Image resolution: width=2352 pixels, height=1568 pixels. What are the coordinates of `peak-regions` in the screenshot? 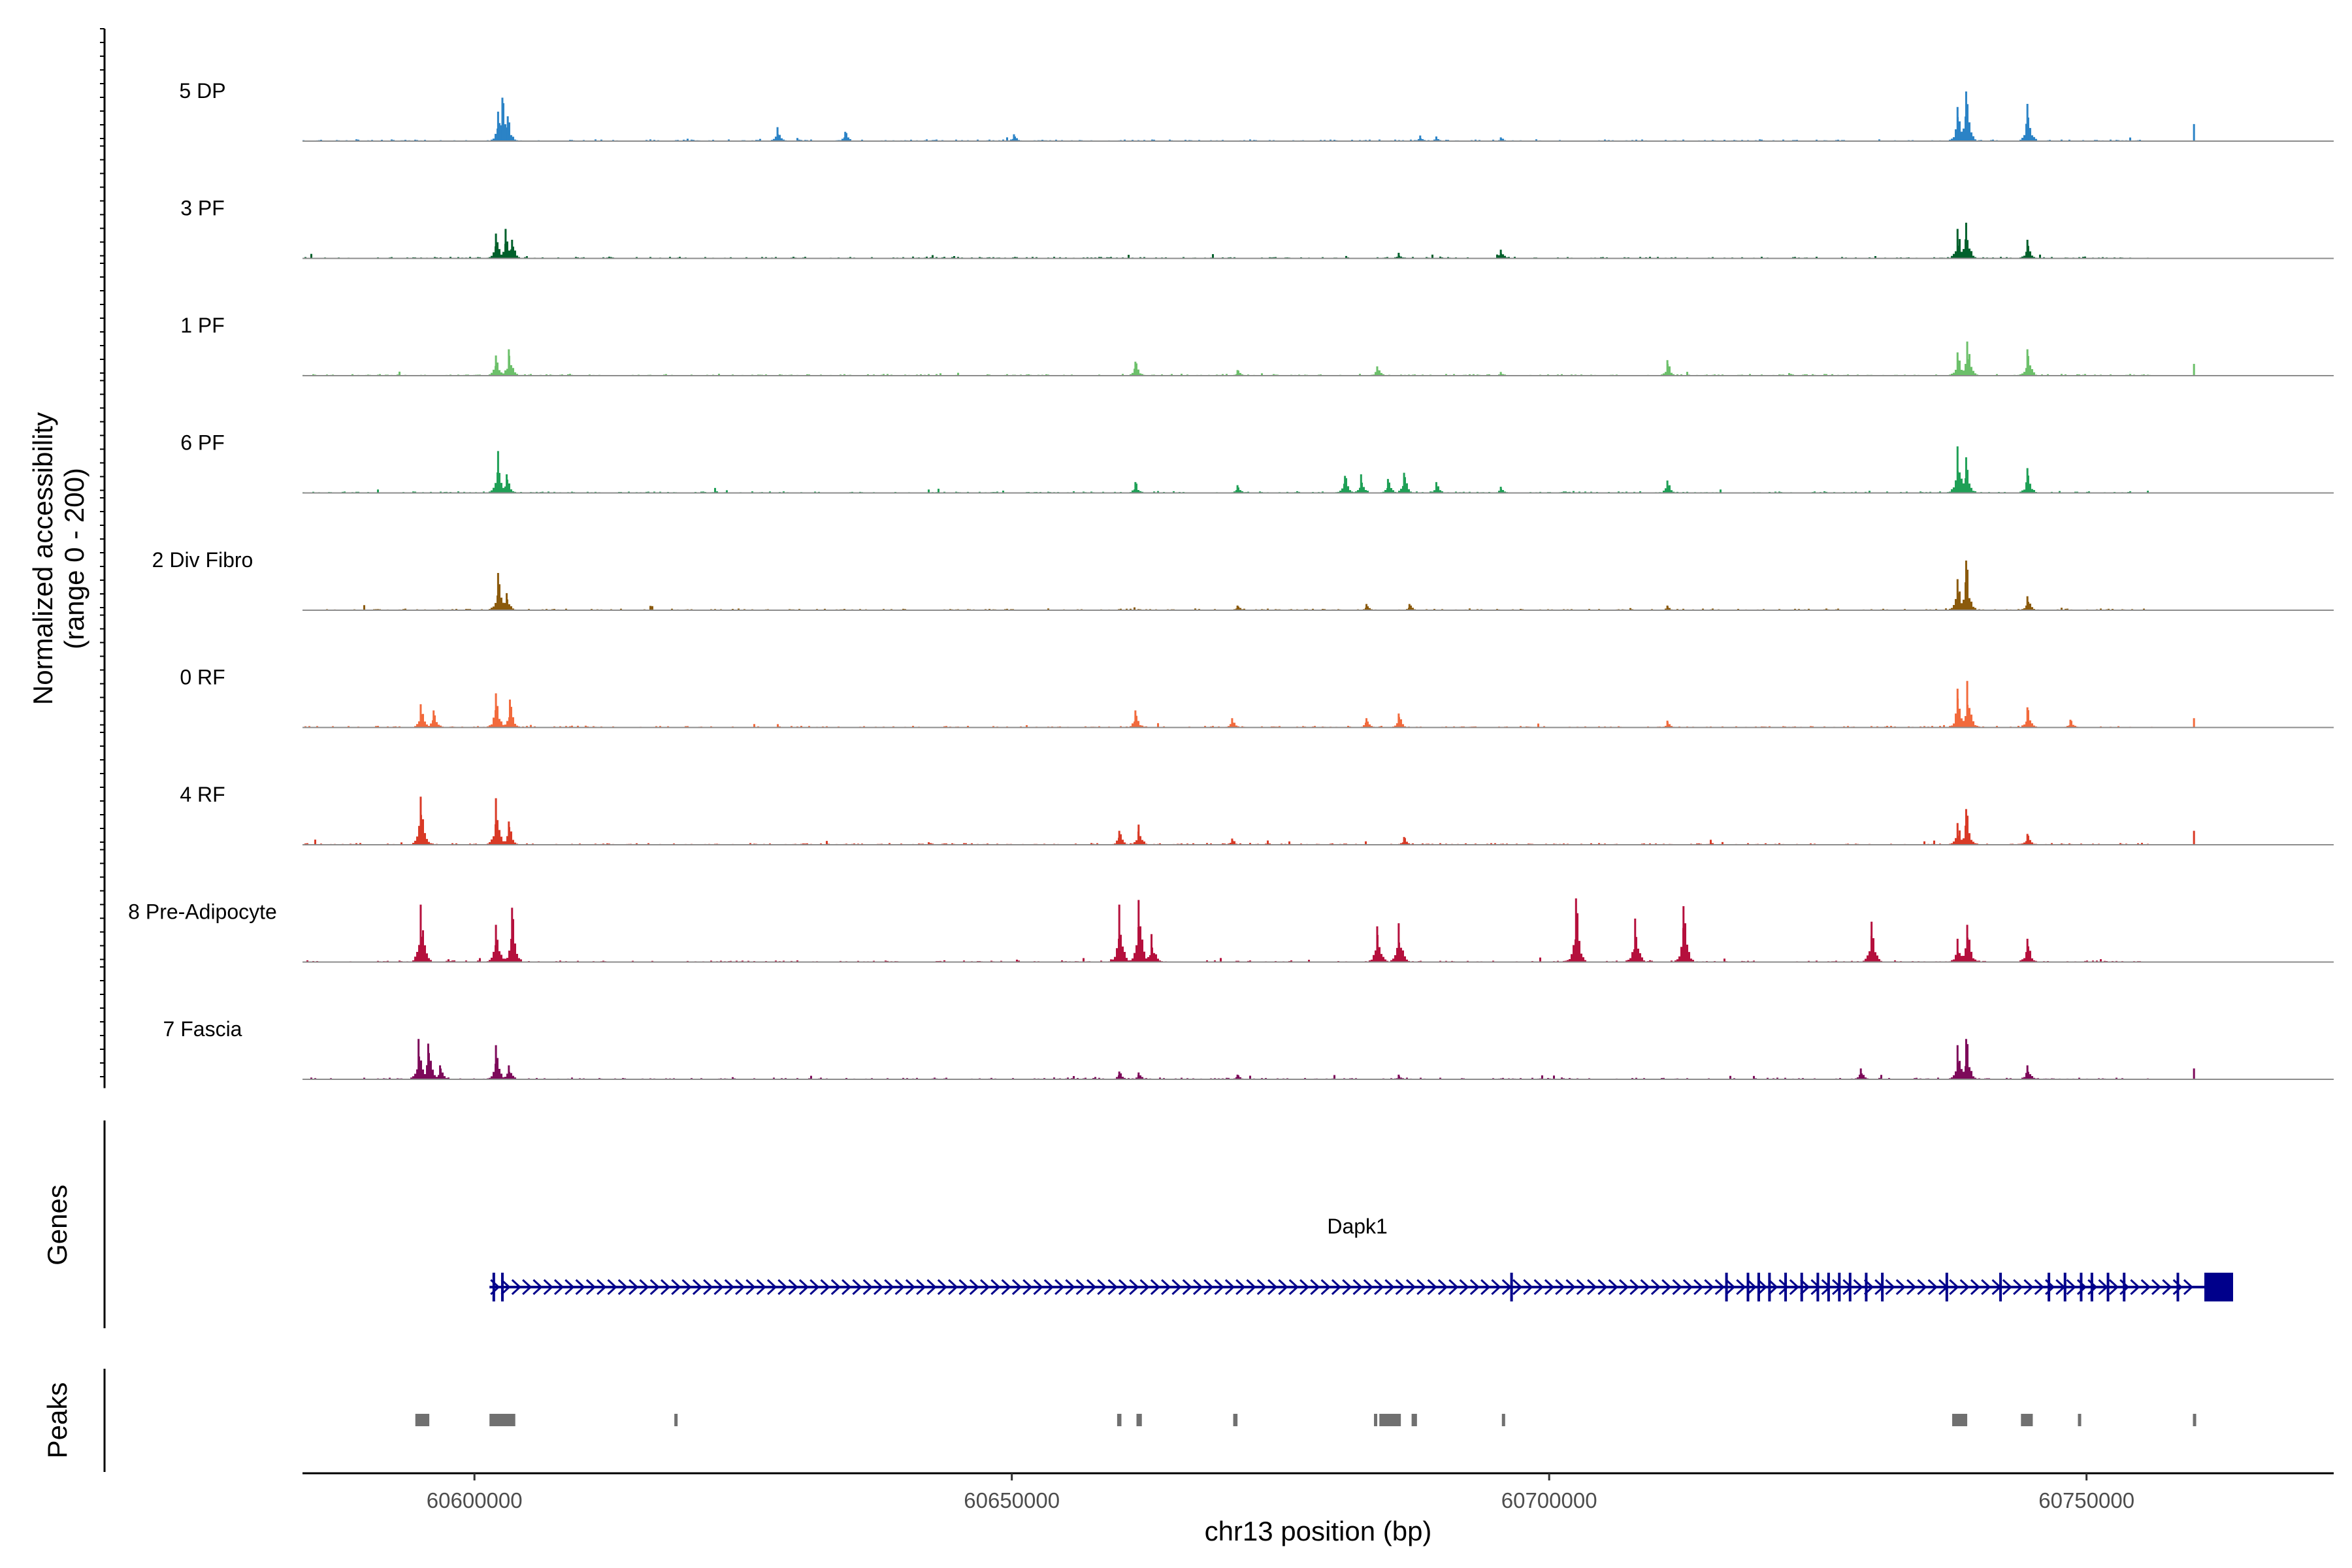 It's located at (1306, 1420).